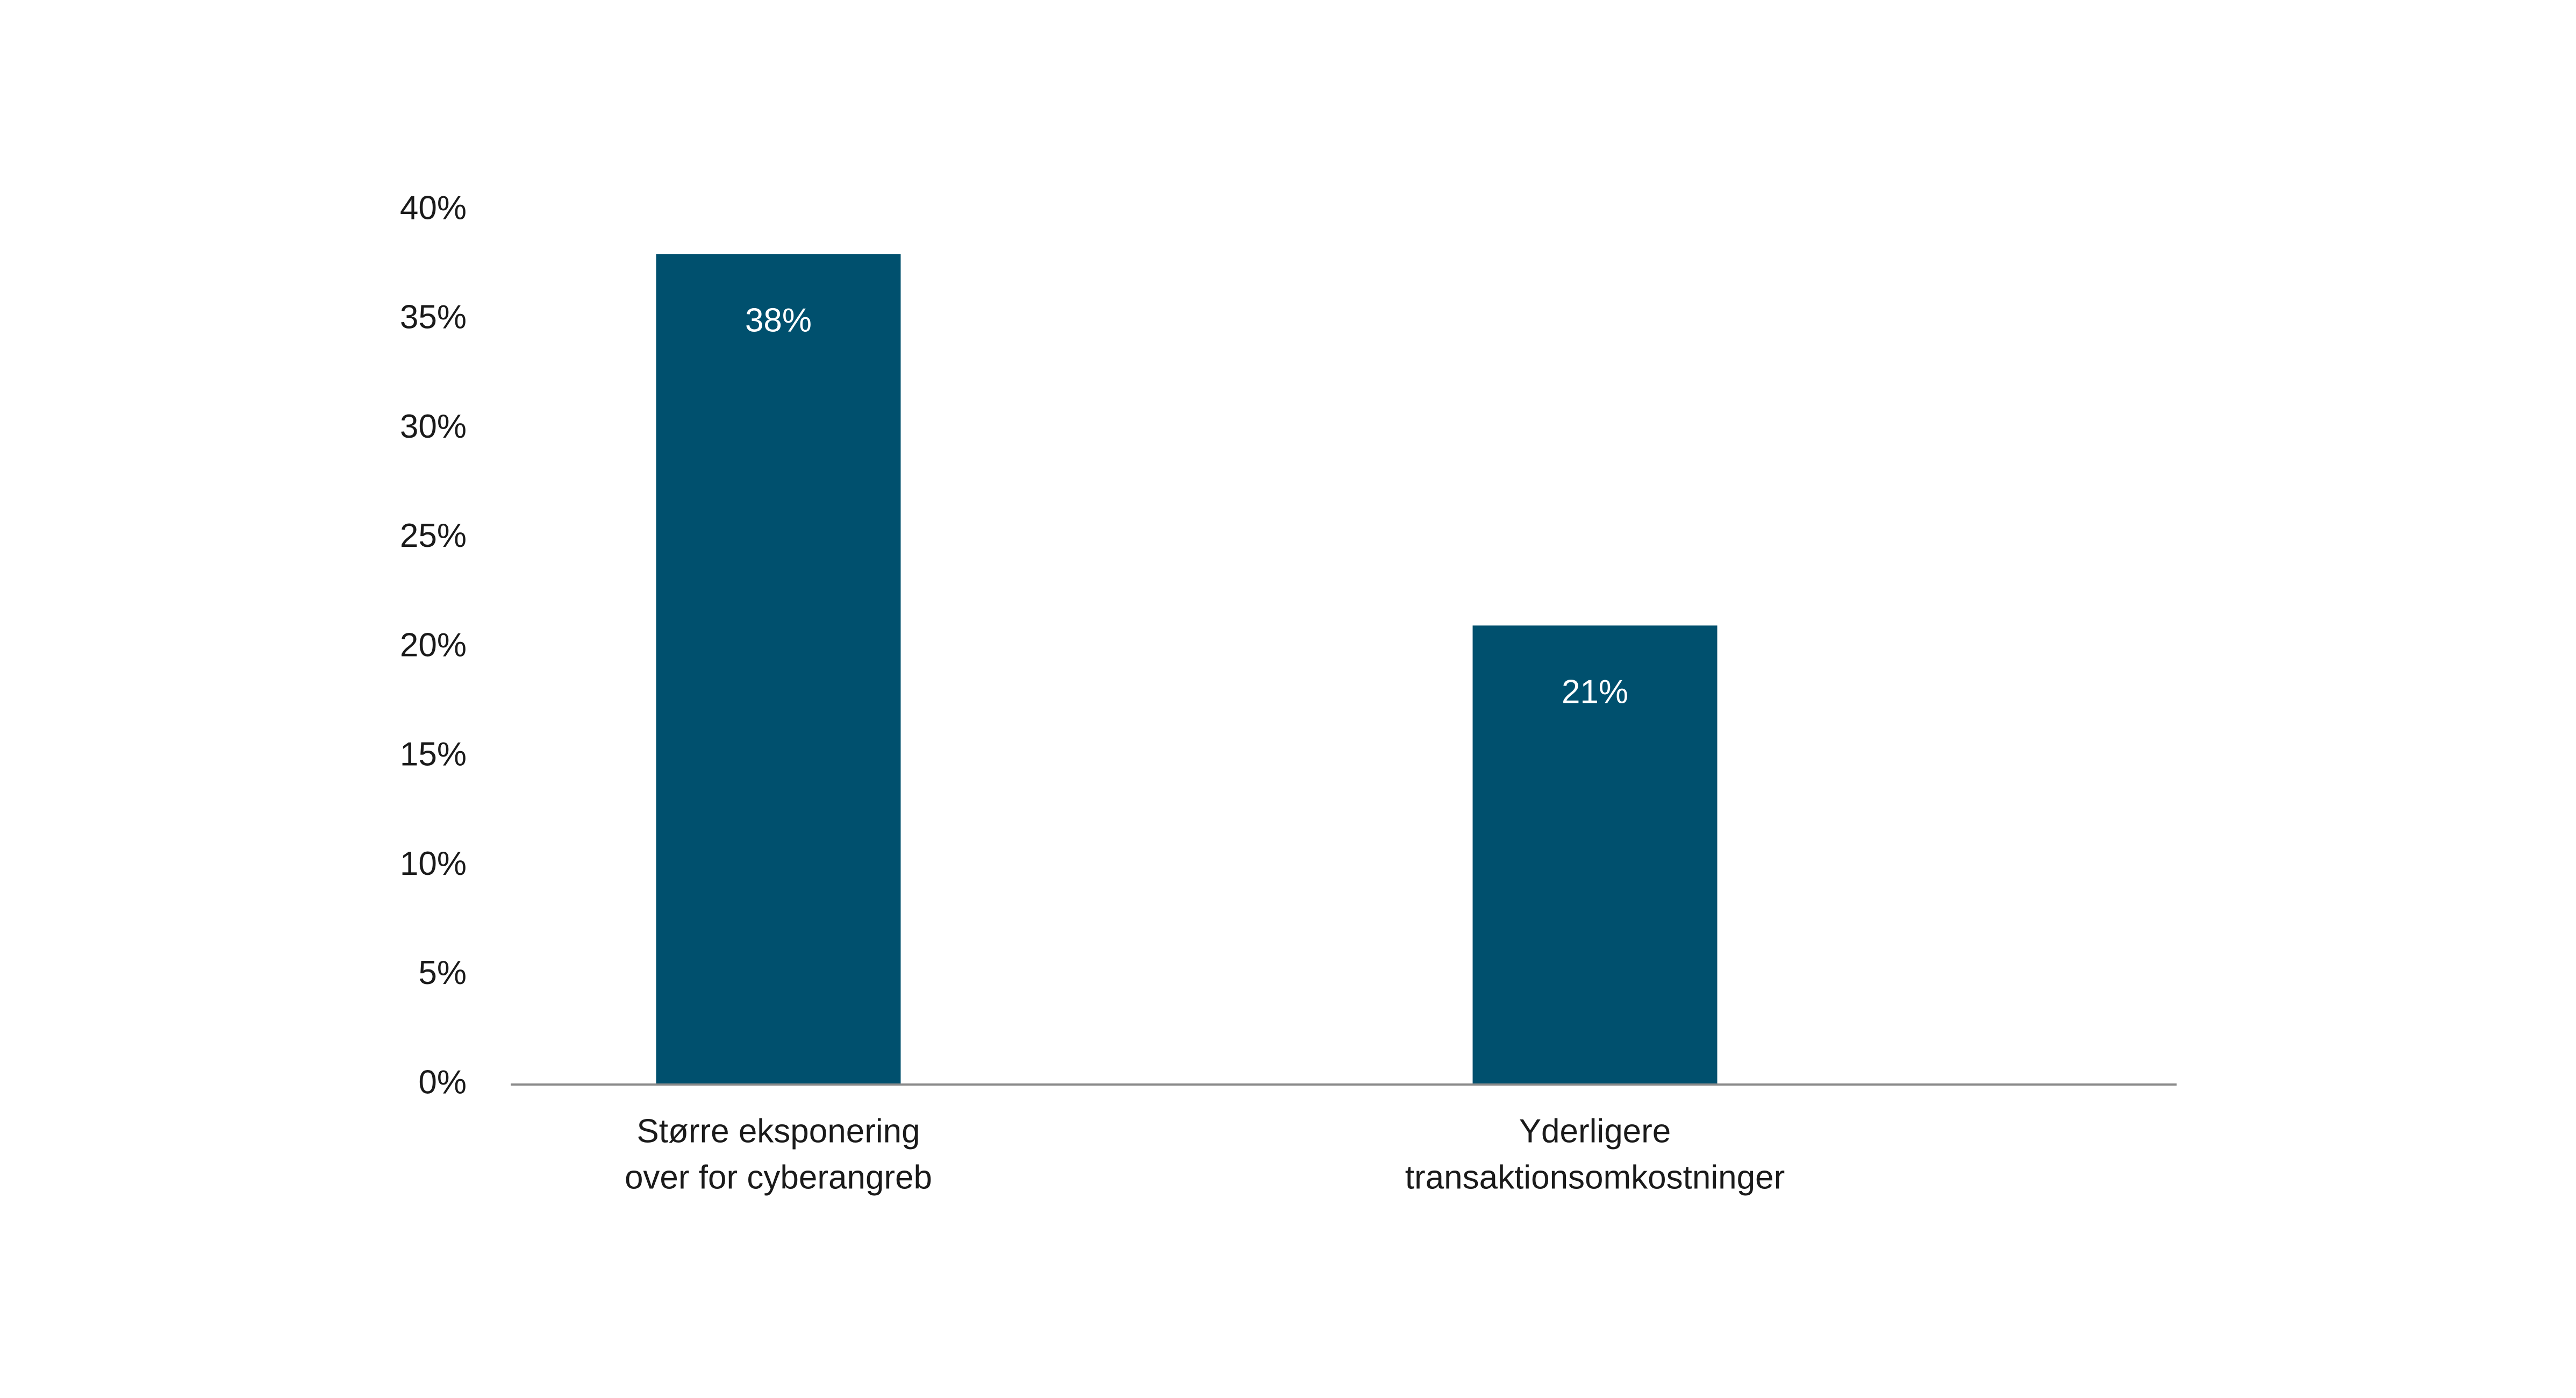  I want to click on y-tick-label: 35%, so click(433, 317).